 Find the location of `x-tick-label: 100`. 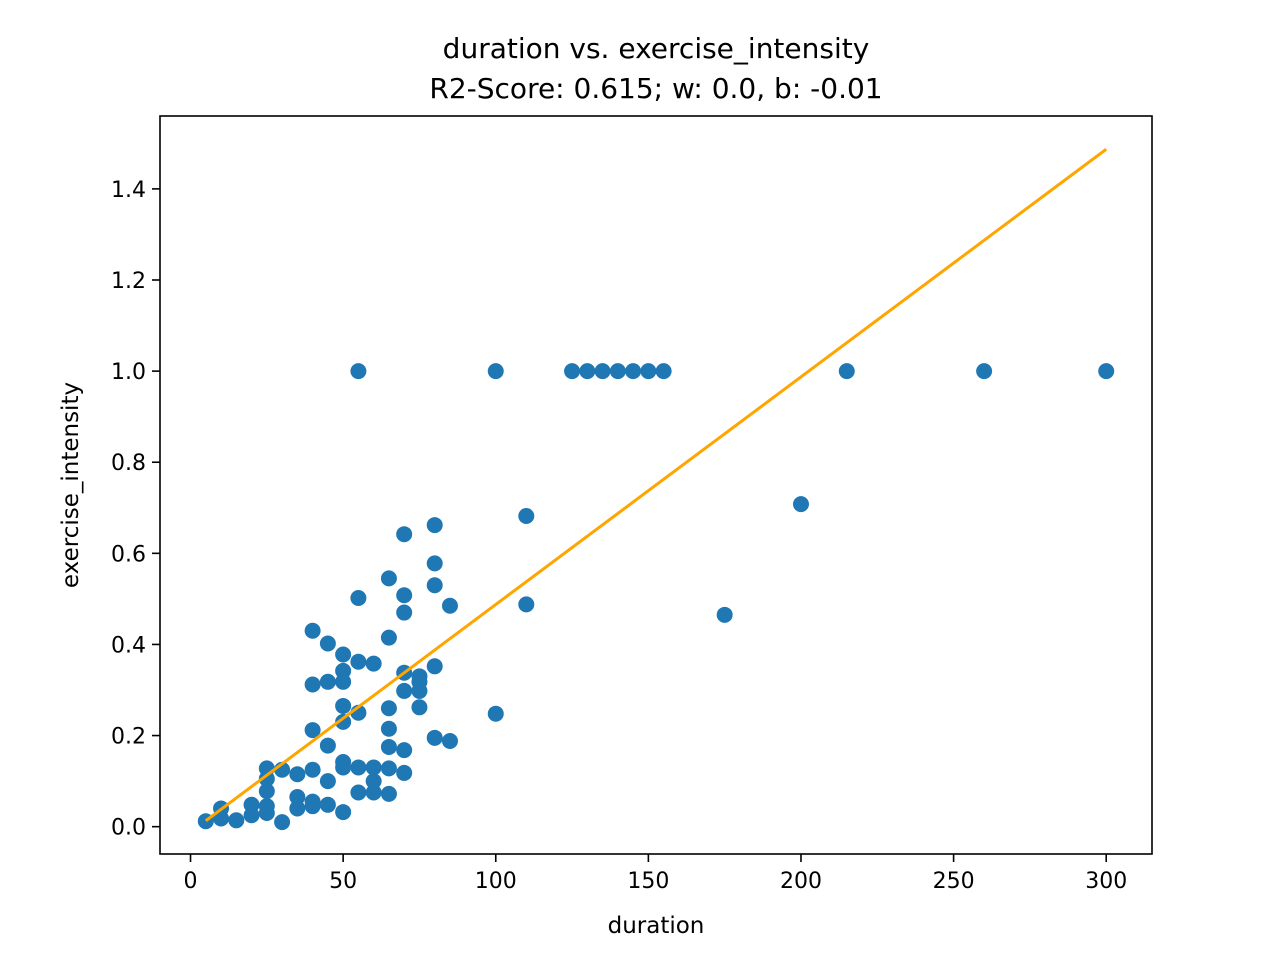

x-tick-label: 100 is located at coordinates (496, 881).